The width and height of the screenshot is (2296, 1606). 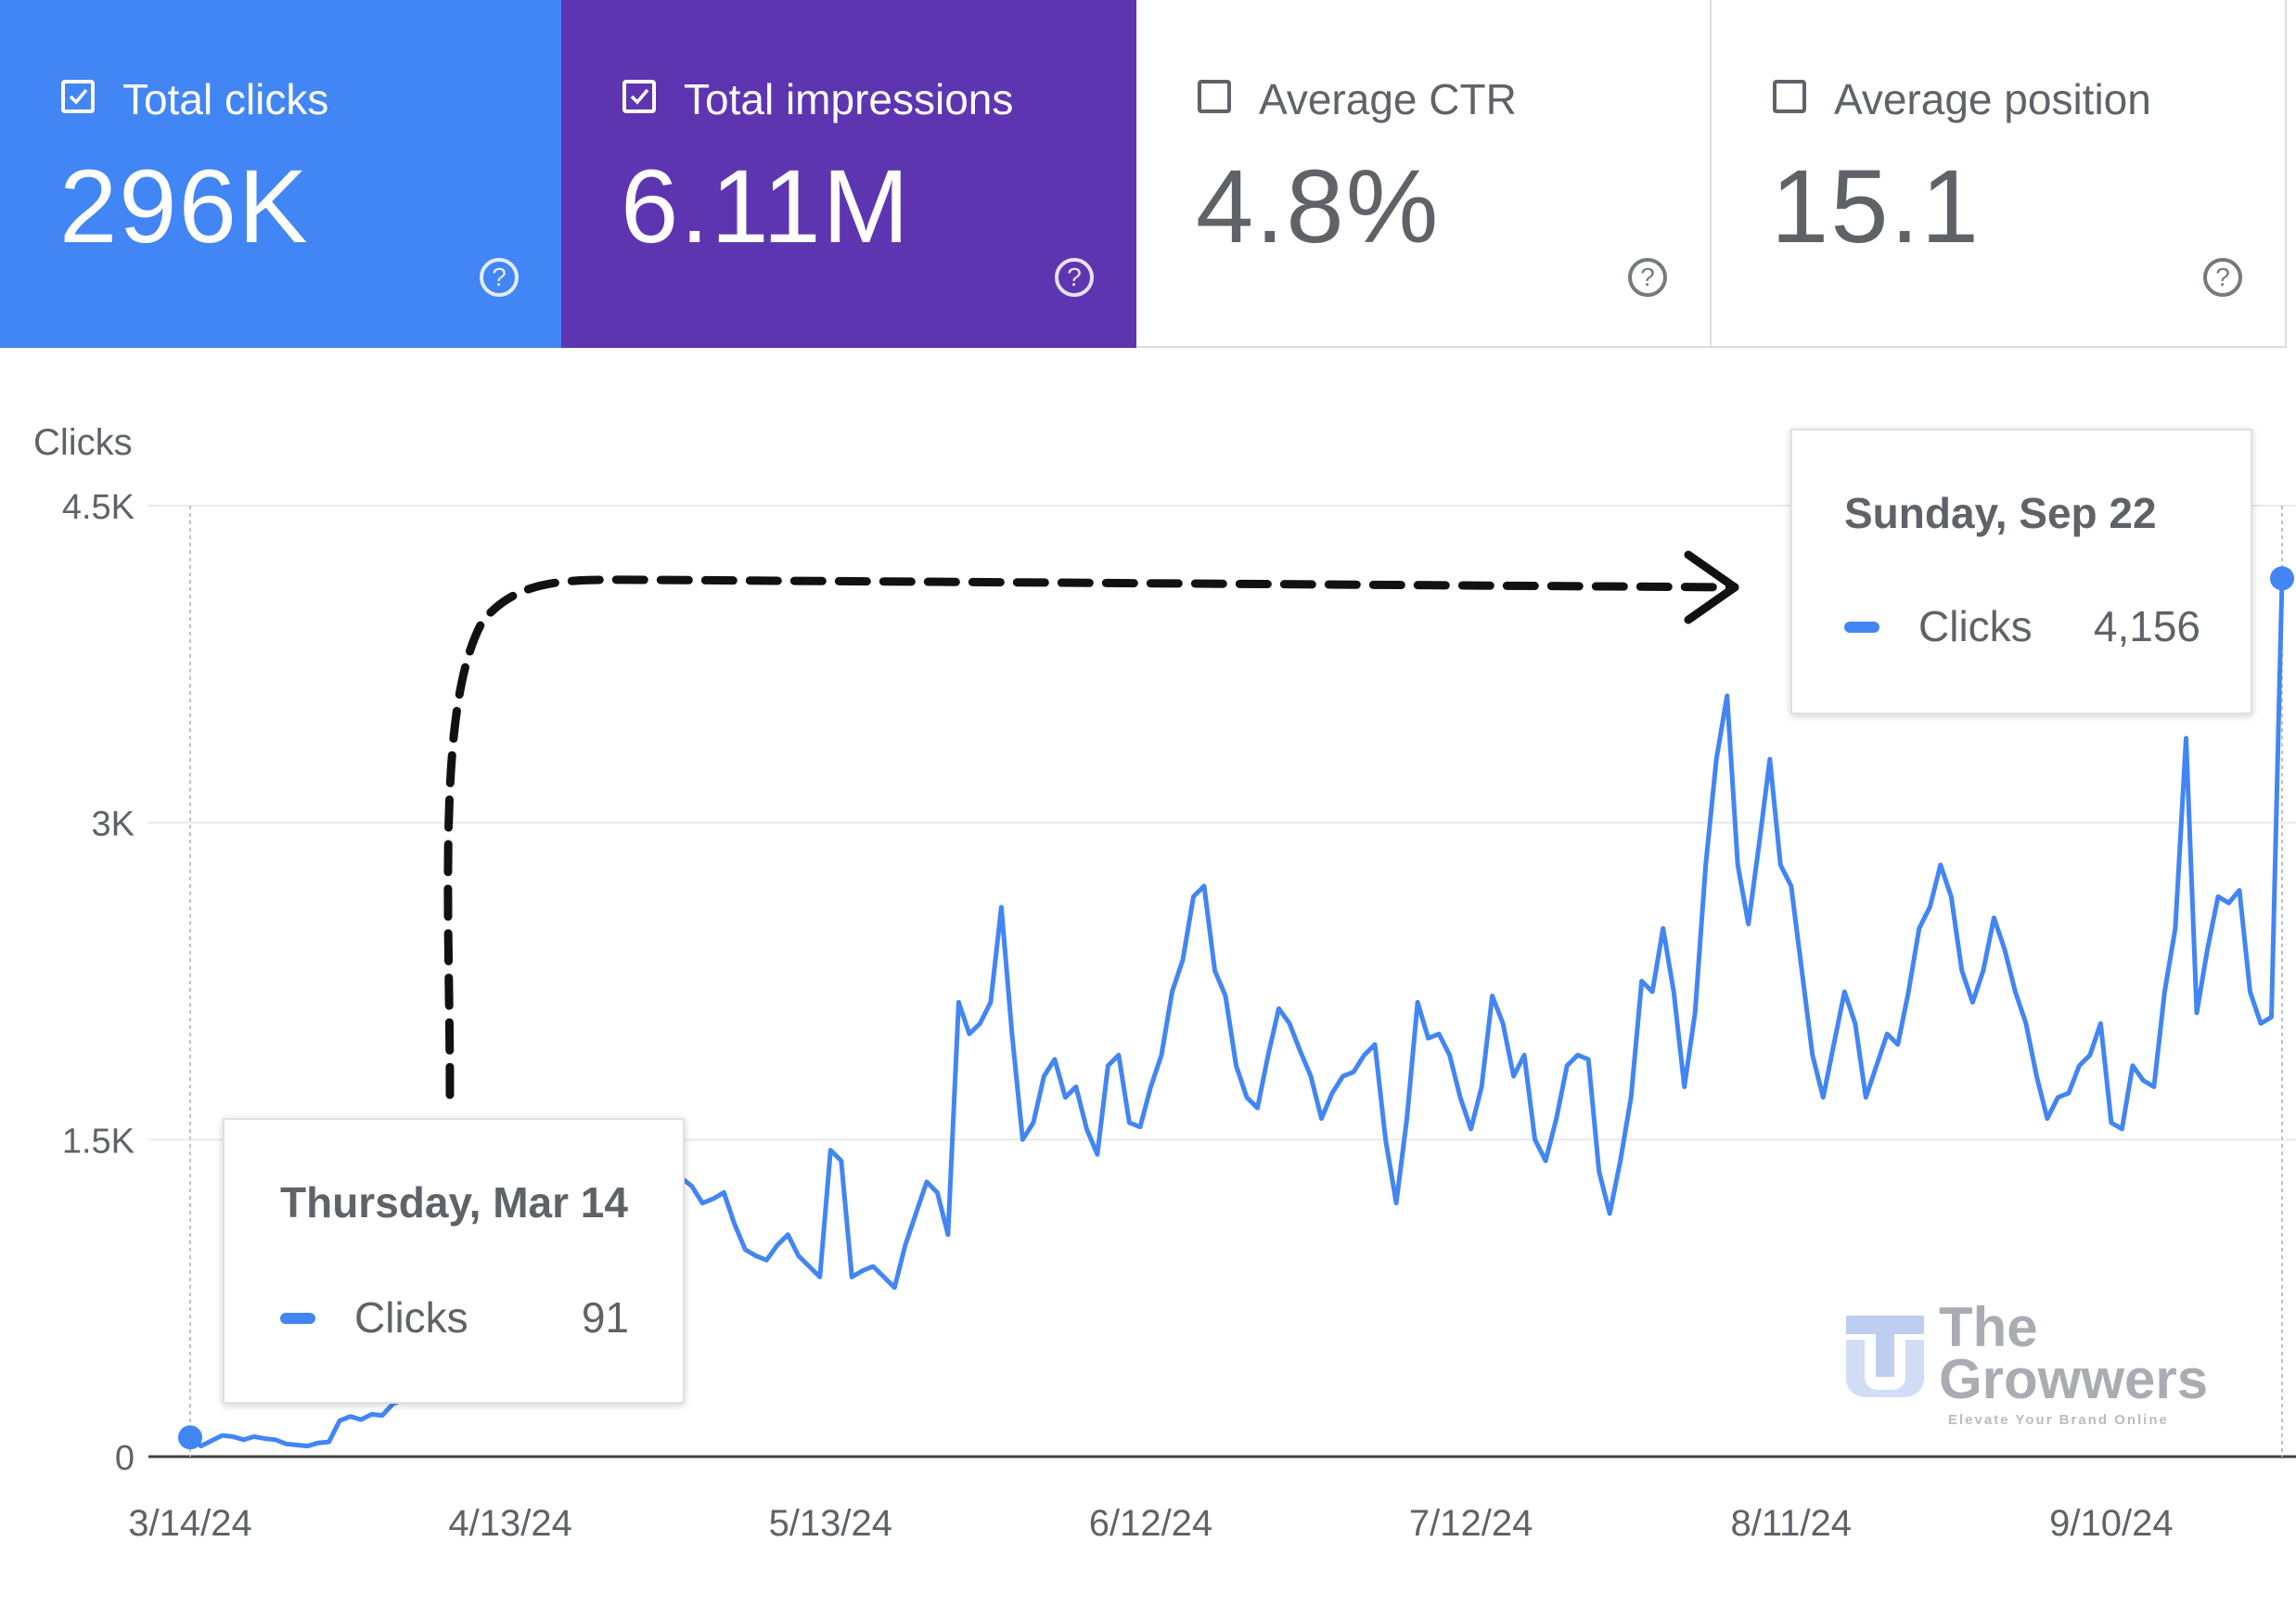 What do you see at coordinates (605, 1318) in the screenshot?
I see `tooltip-value: 91` at bounding box center [605, 1318].